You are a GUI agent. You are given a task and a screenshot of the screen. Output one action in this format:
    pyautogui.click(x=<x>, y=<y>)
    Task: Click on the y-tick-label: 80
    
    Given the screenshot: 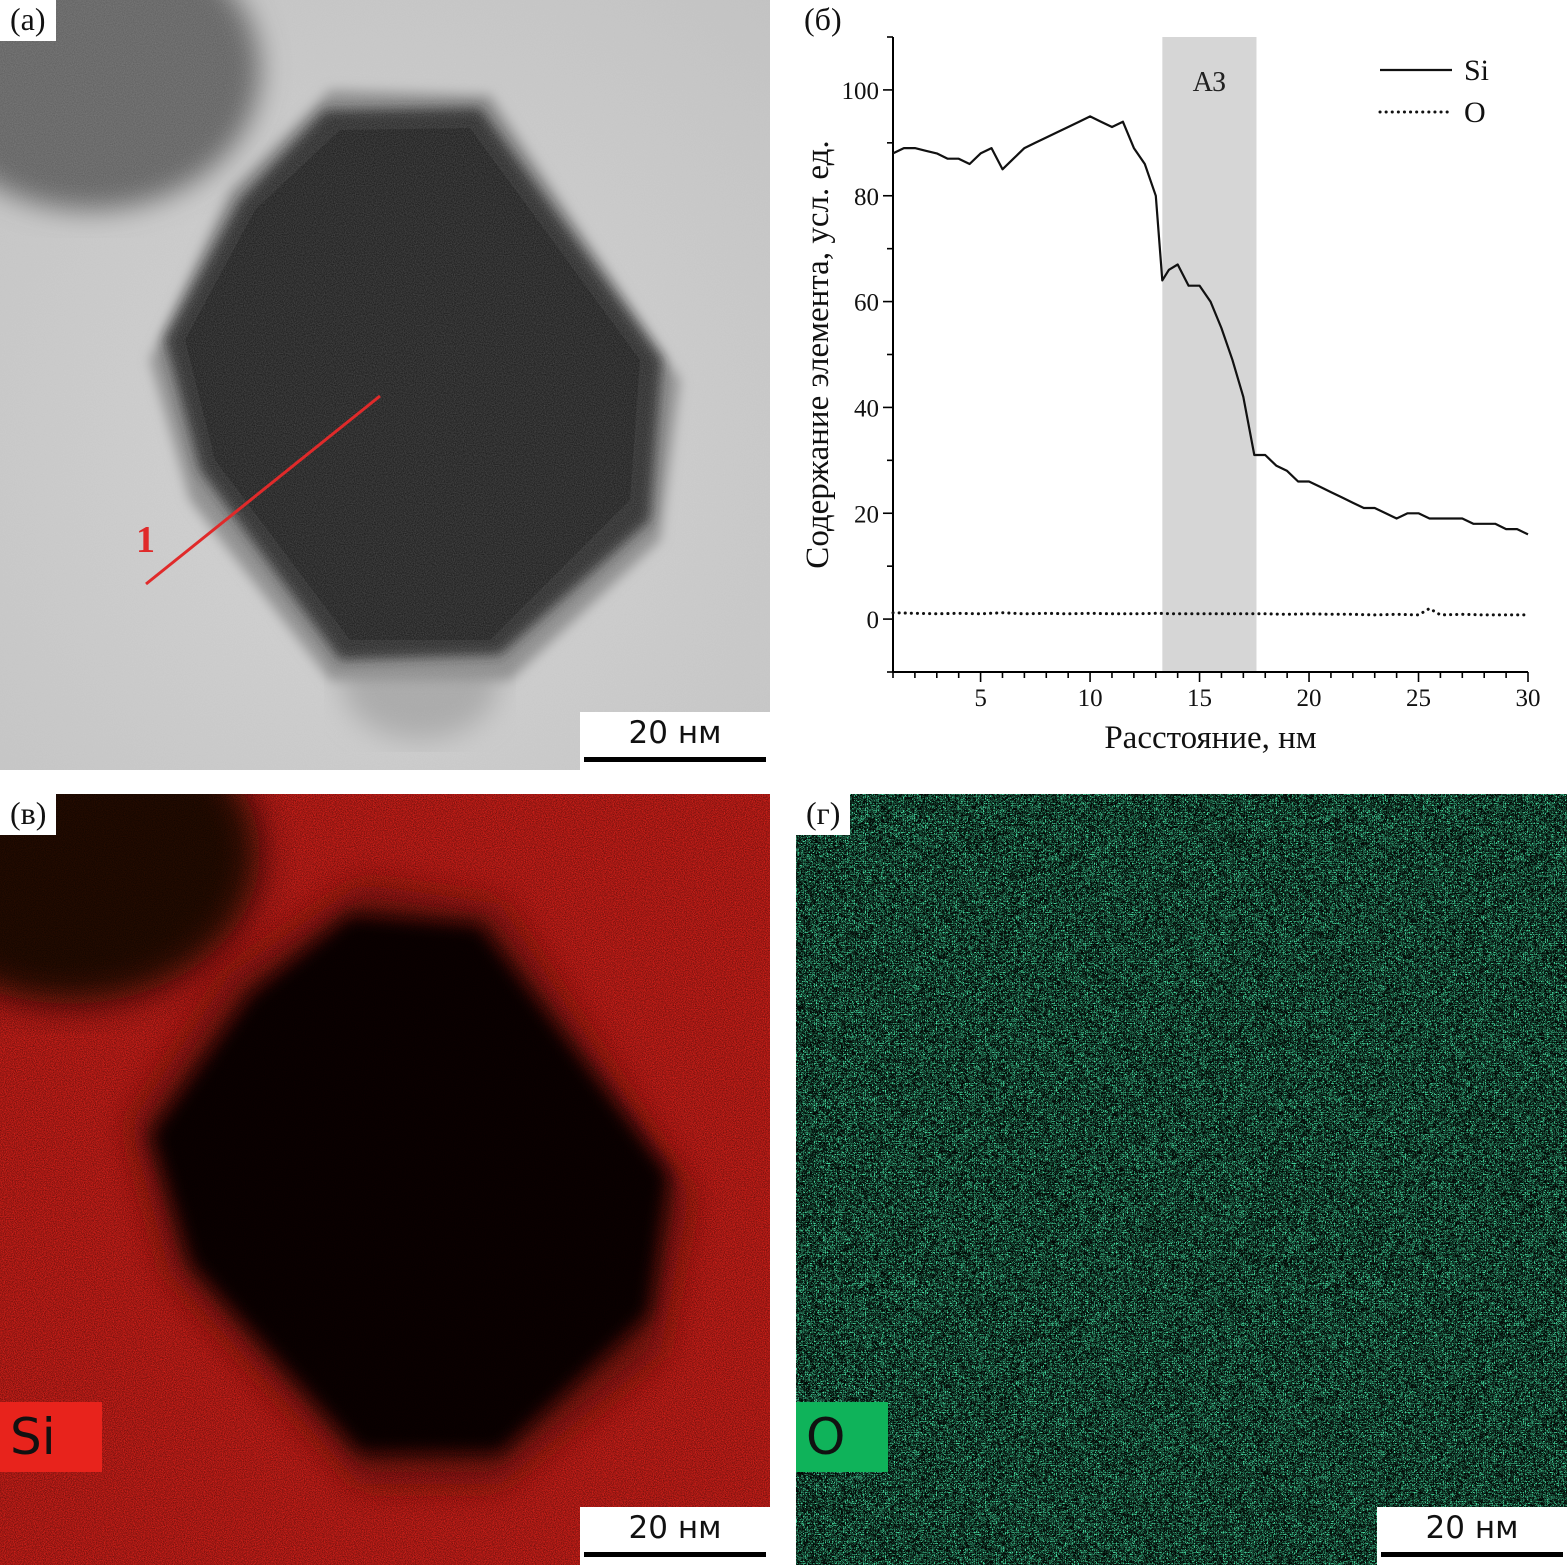 What is the action you would take?
    pyautogui.click(x=866, y=197)
    